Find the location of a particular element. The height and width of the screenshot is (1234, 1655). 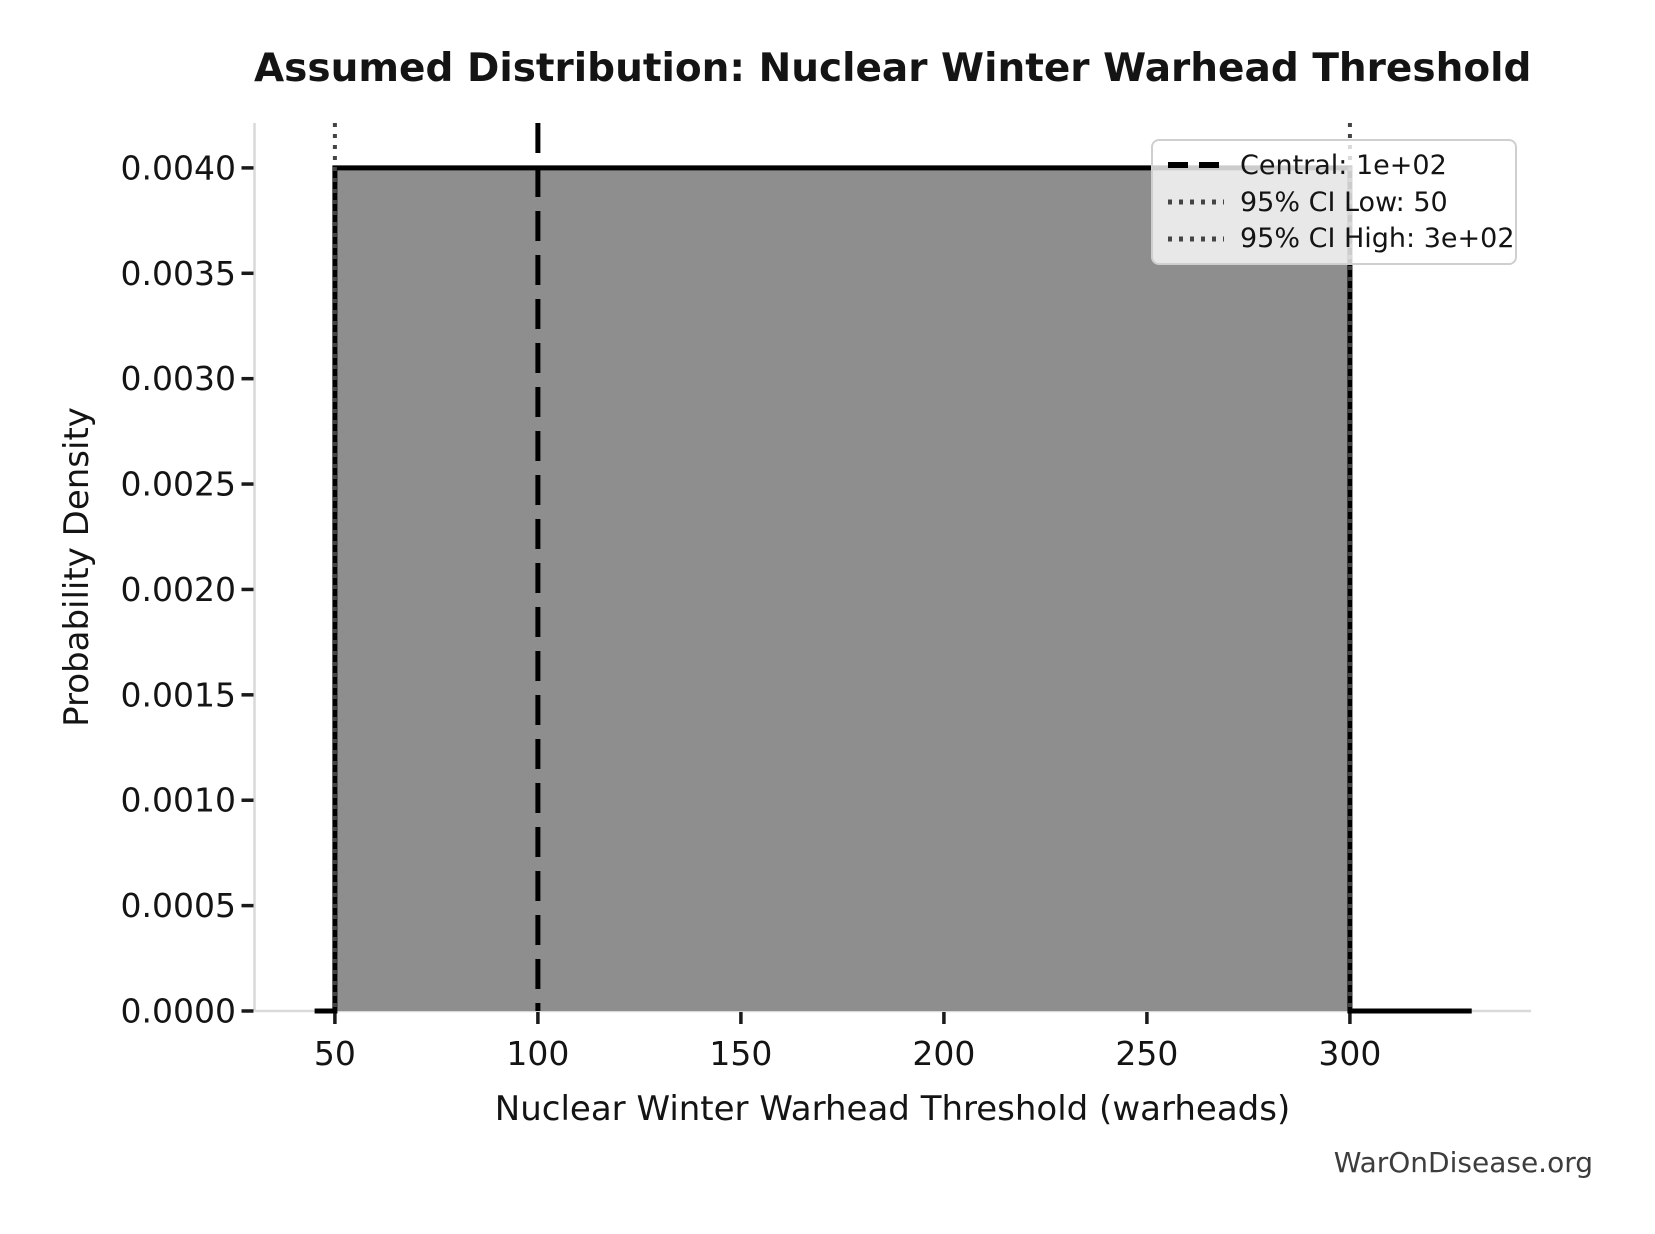

y-tick-label: 0.0020 is located at coordinates (178, 589).